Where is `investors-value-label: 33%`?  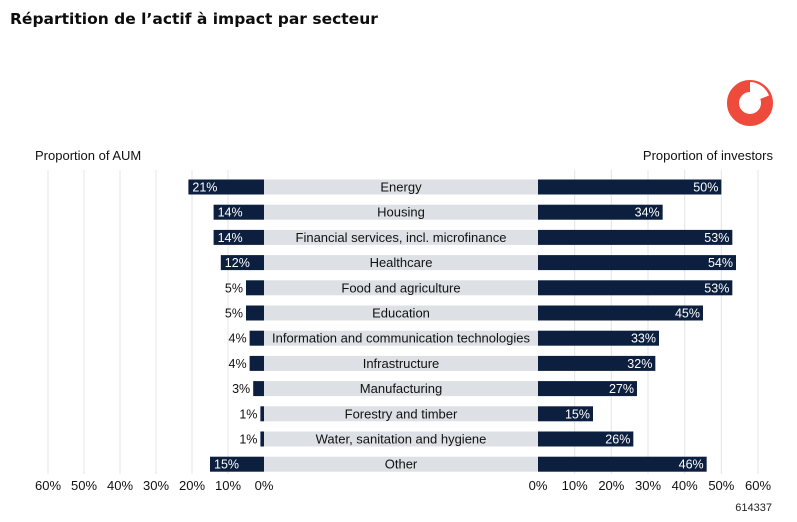
investors-value-label: 33% is located at coordinates (643, 339).